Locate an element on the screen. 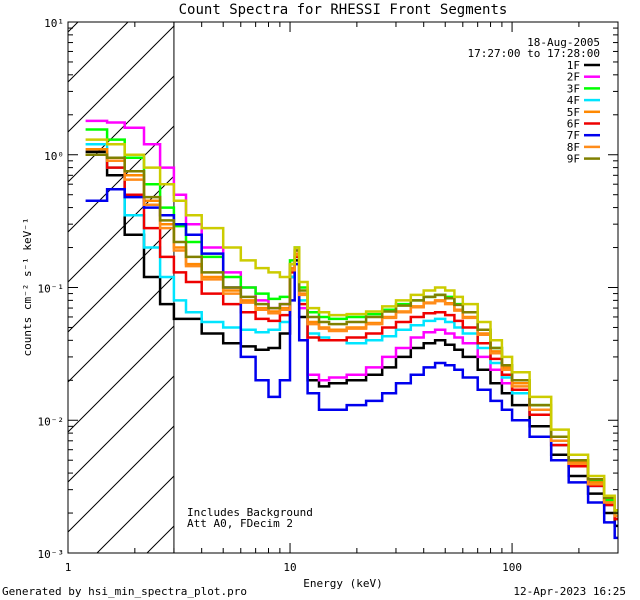  legend-label: 6F is located at coordinates (573, 124).